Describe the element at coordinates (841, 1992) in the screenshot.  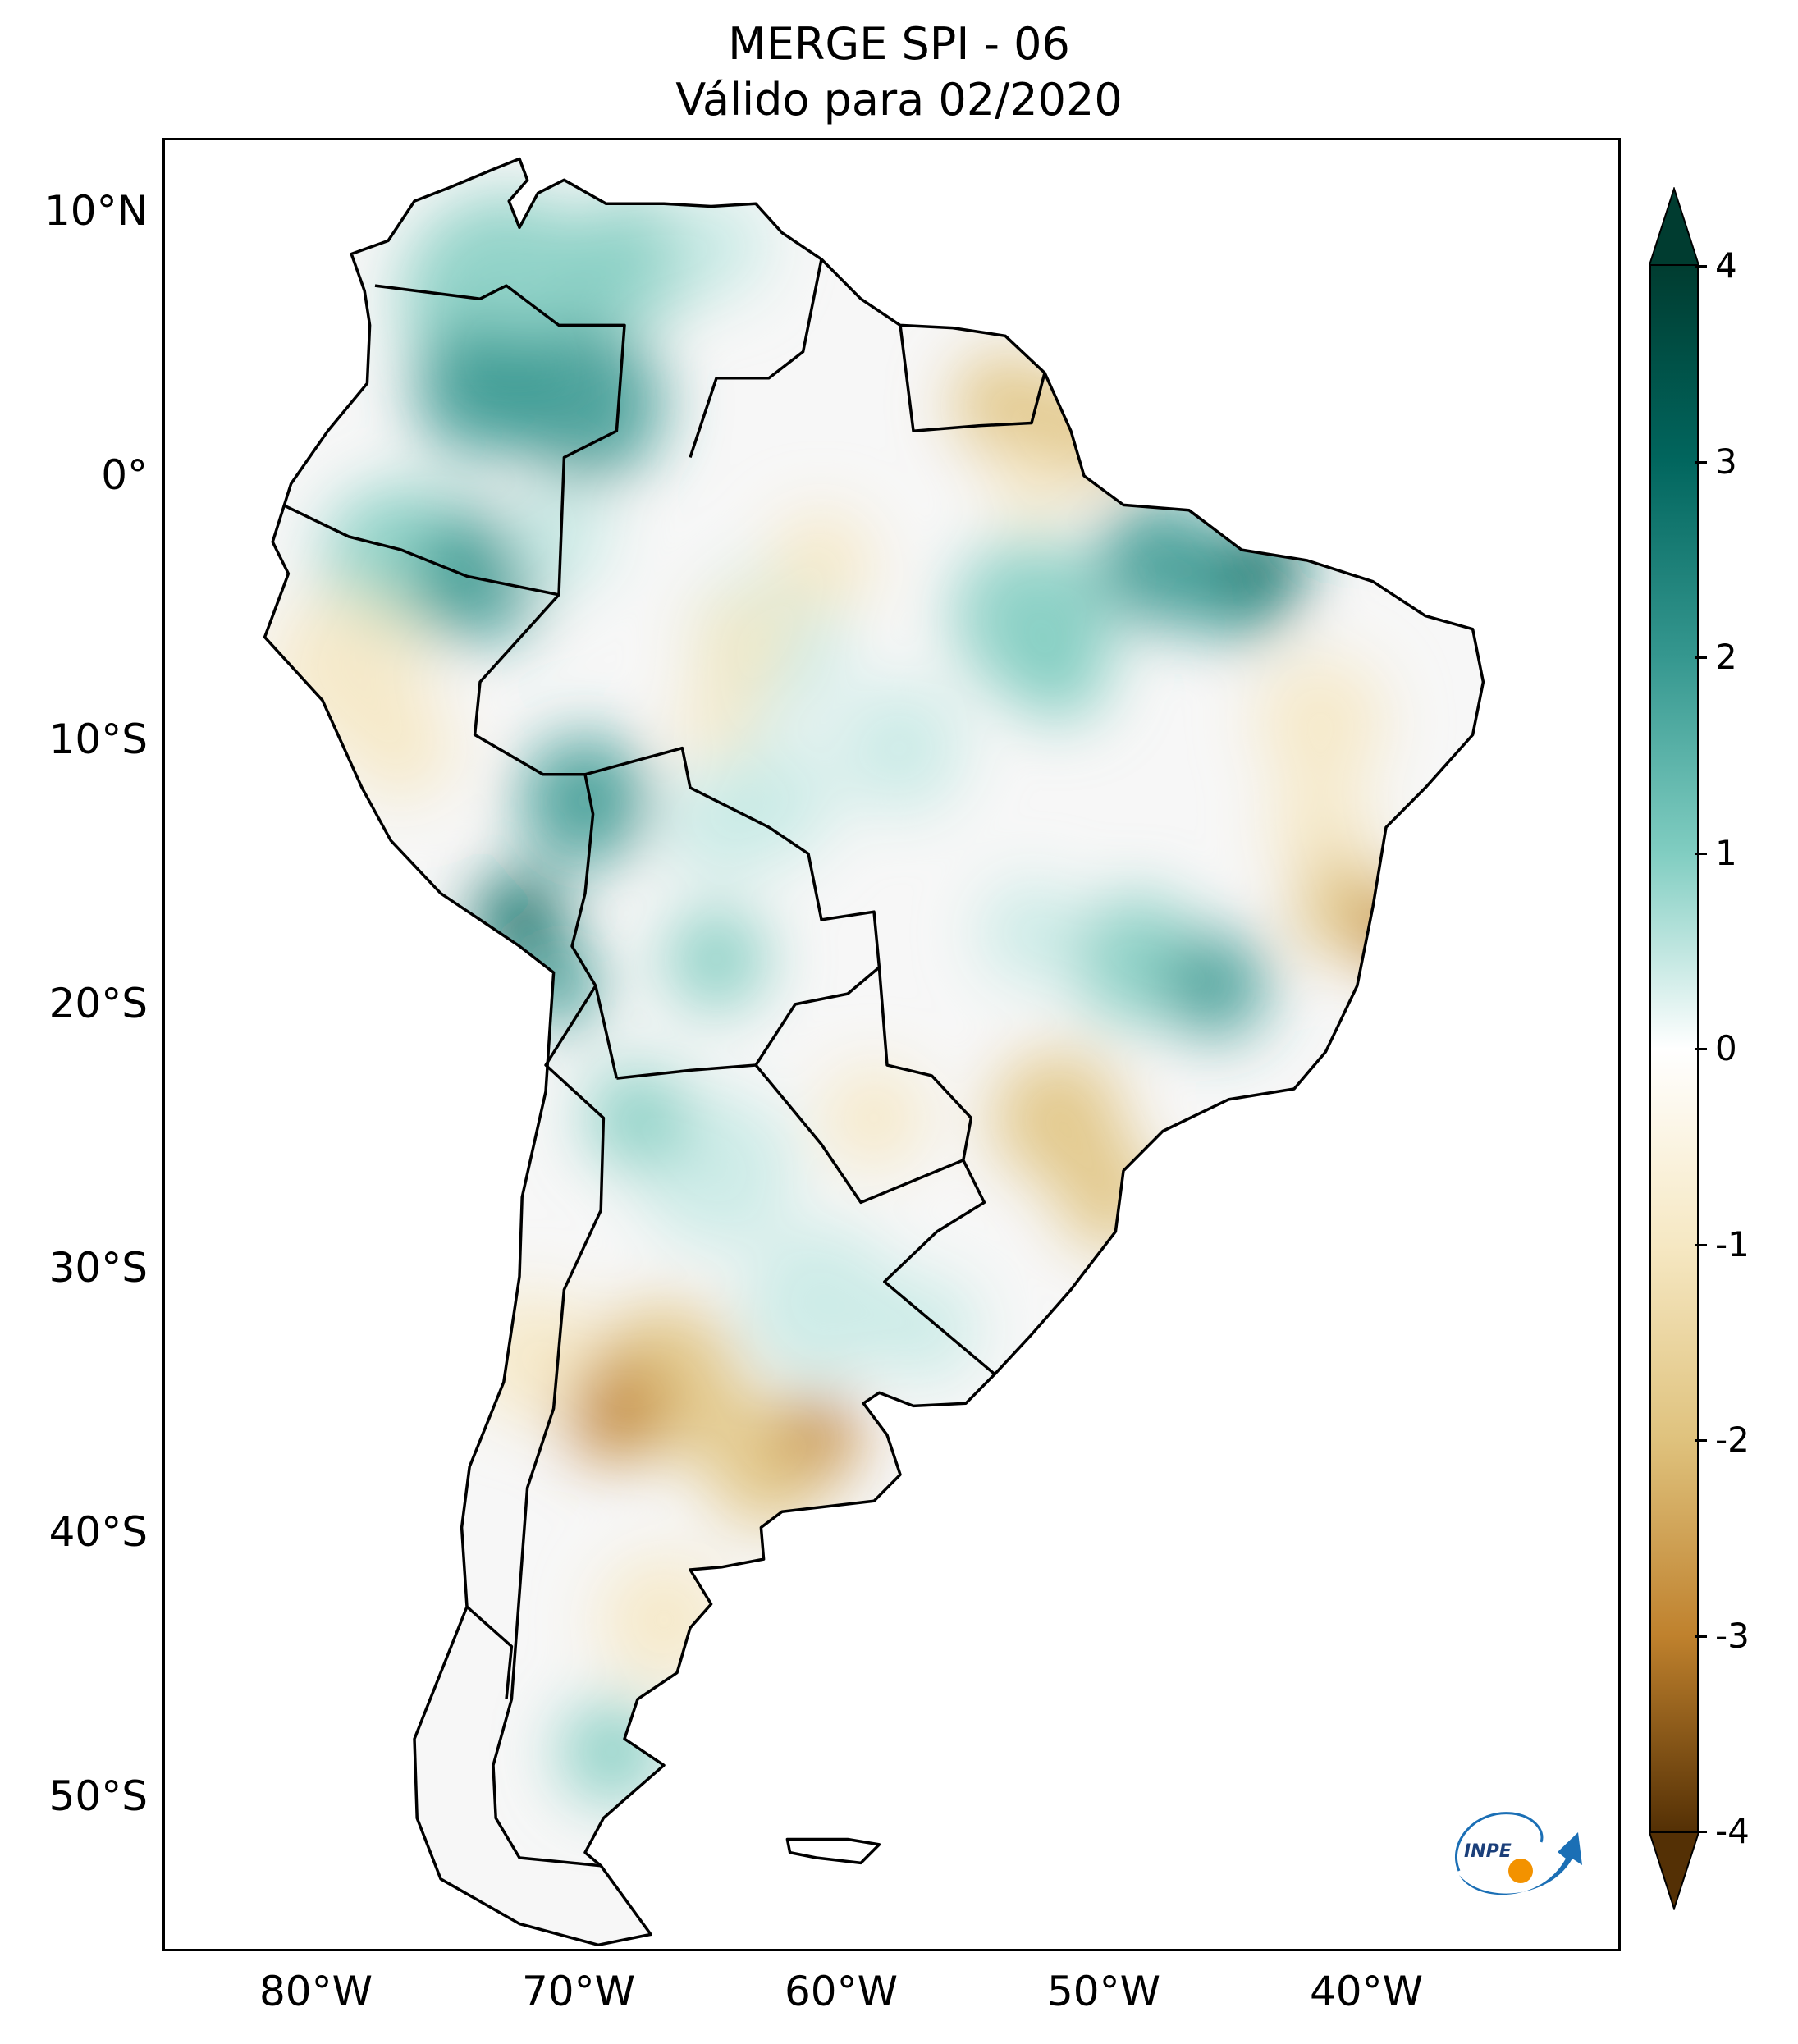
I see `lon-label-60w: 60°W` at that location.